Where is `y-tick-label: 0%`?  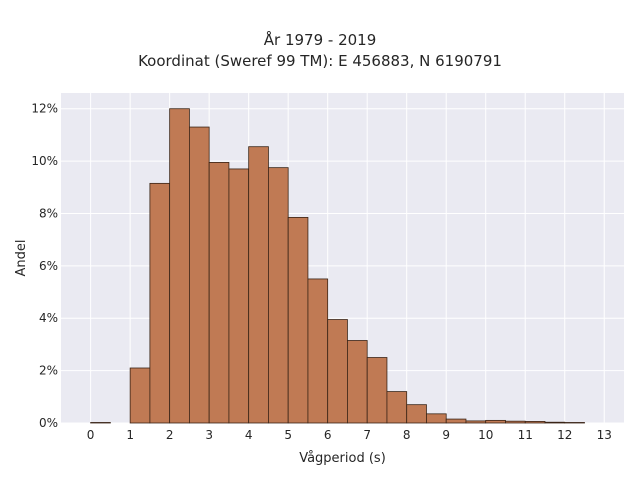 y-tick-label: 0% is located at coordinates (48, 423).